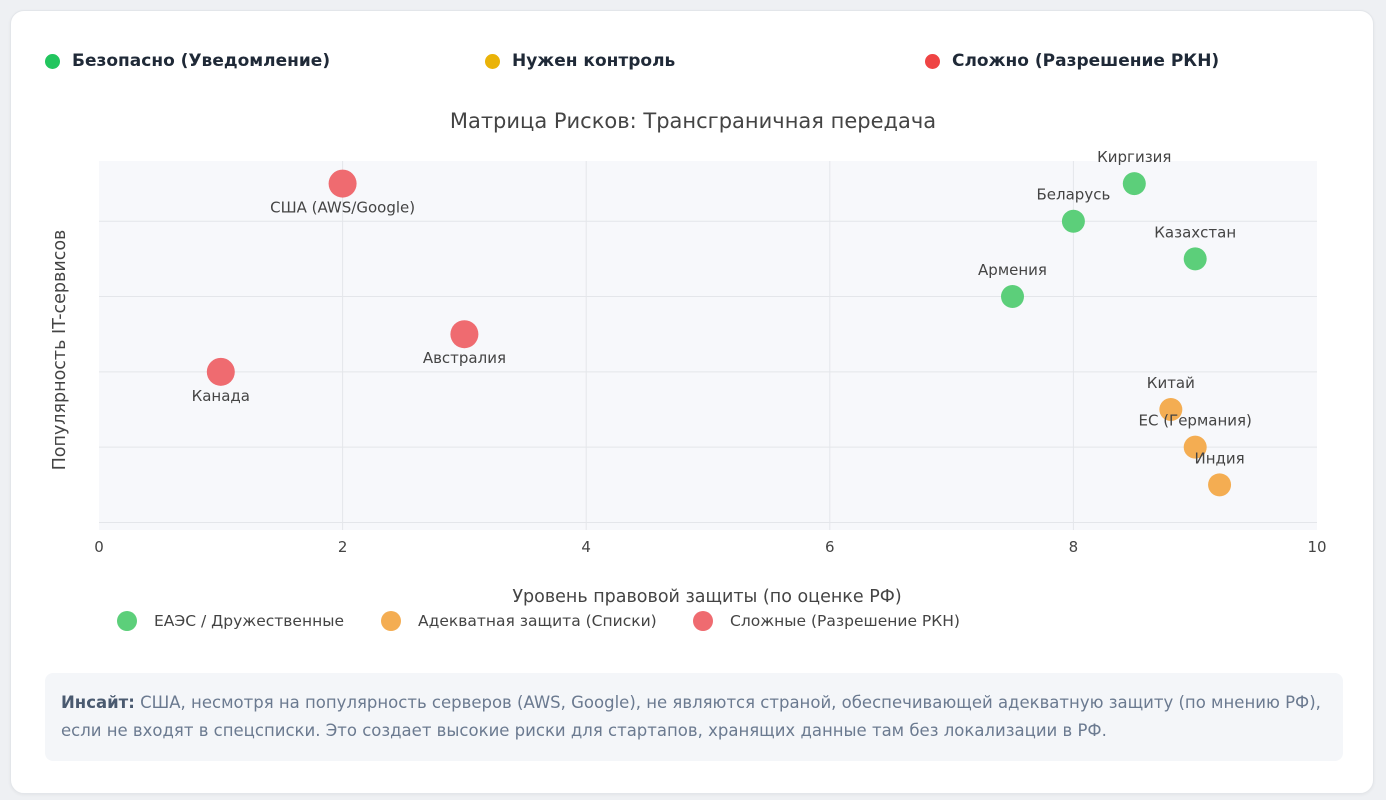 This screenshot has height=800, width=1386. I want to click on risk-legend-safe: Безопасно (Уведомление), so click(187, 61).